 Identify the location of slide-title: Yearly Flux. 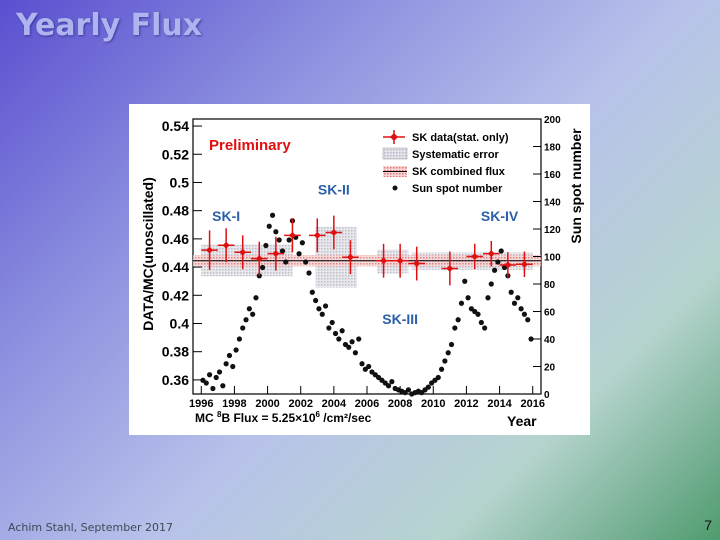
(109, 25).